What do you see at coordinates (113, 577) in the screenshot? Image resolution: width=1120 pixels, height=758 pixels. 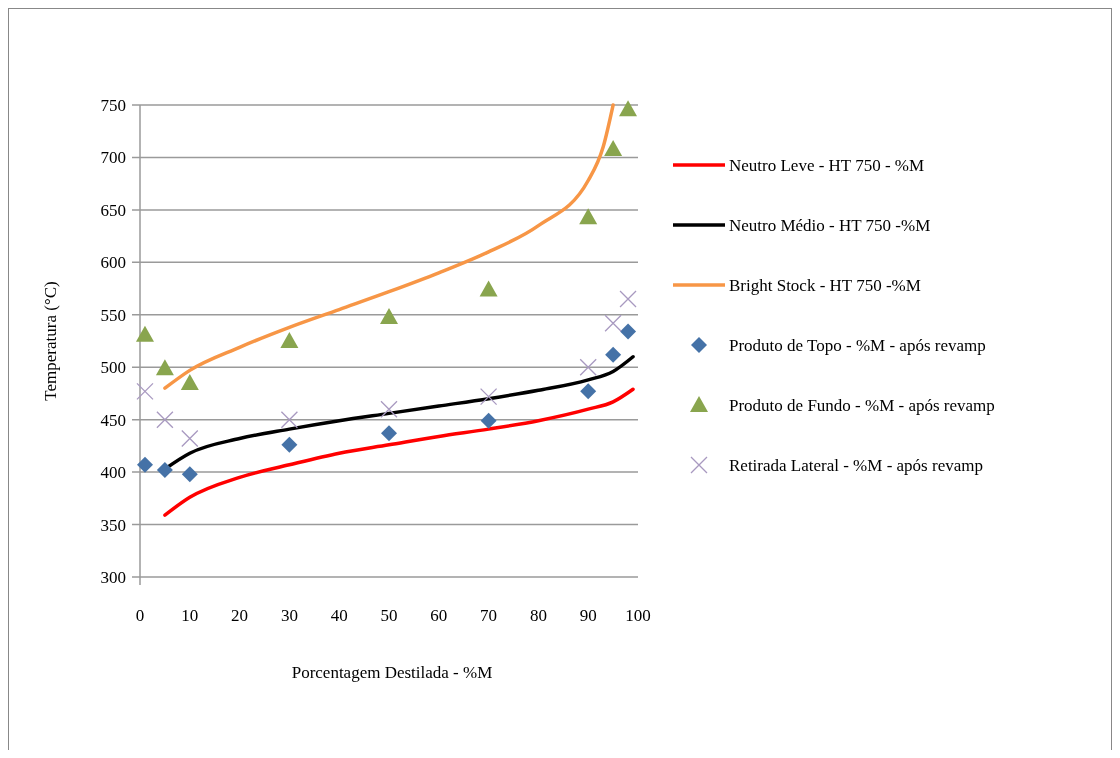 I see `y-tick-label: 300` at bounding box center [113, 577].